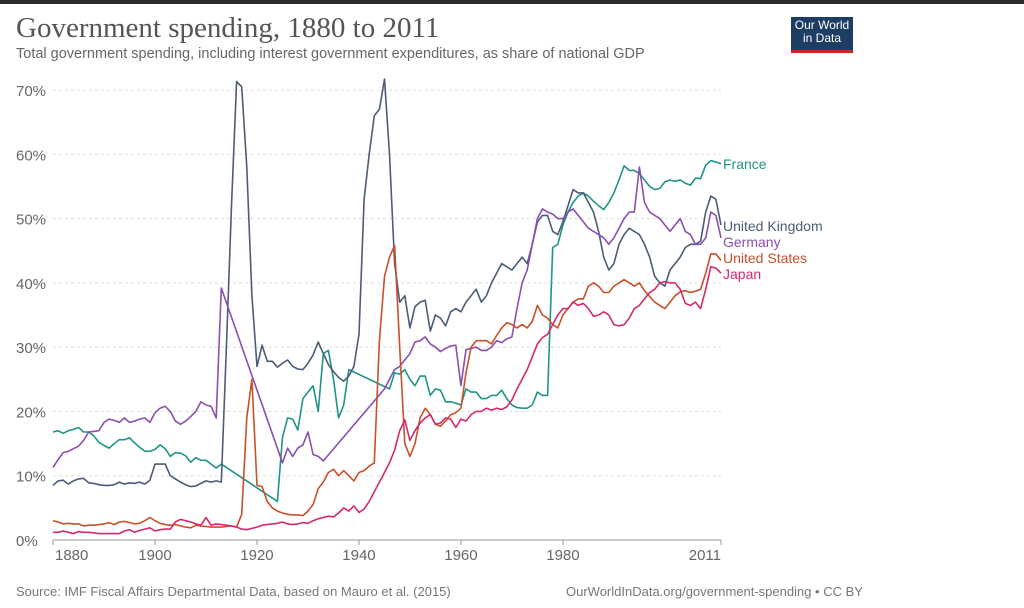  I want to click on y-tick-label: 10%, so click(31, 477).